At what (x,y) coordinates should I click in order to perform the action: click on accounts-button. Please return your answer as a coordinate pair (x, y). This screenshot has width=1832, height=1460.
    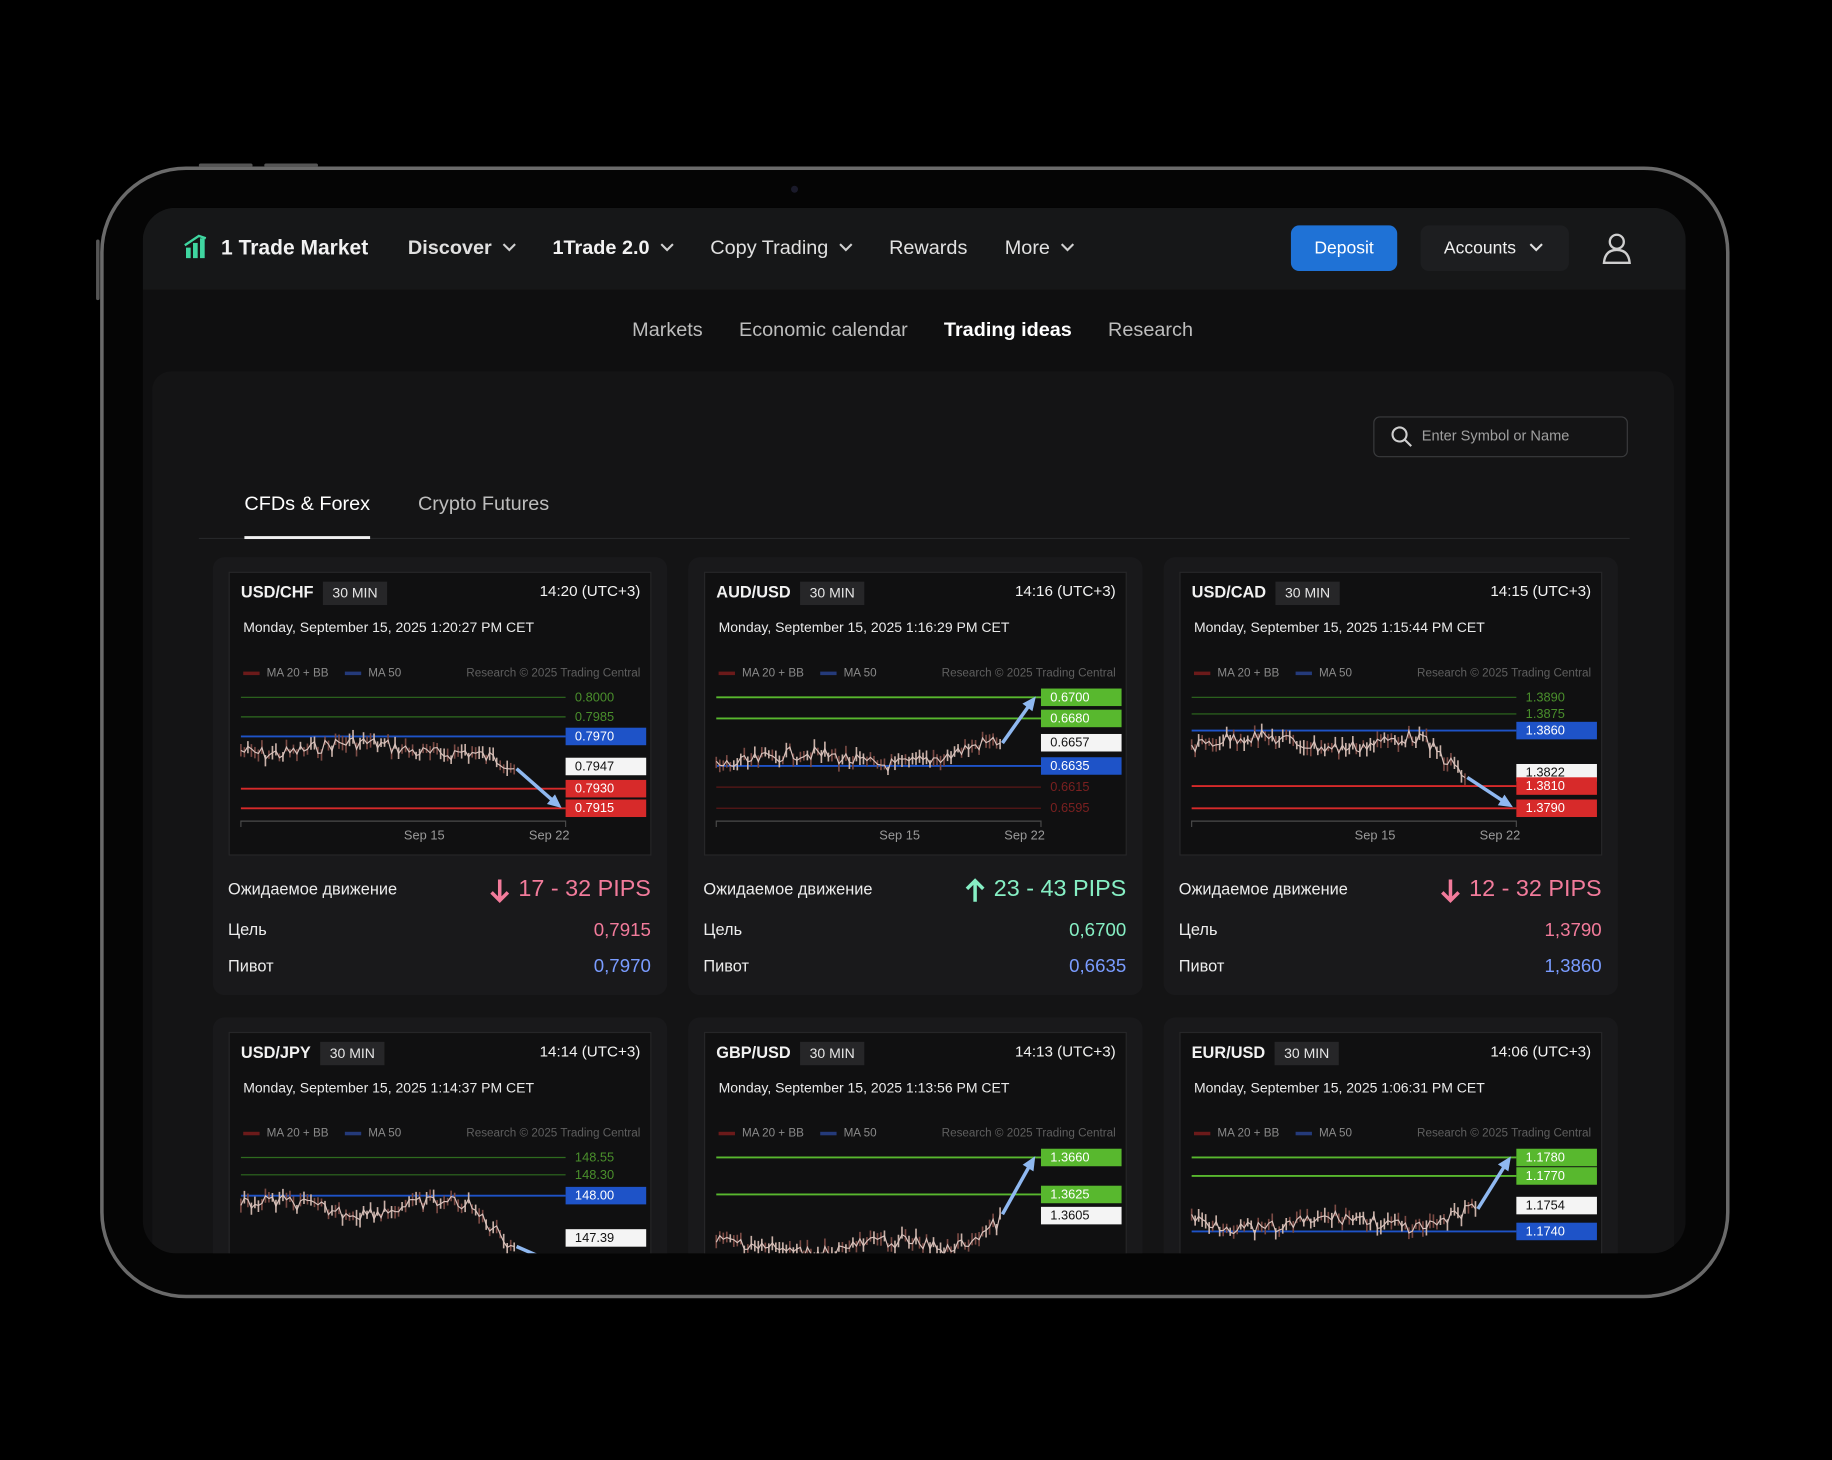
    Looking at the image, I should click on (1494, 248).